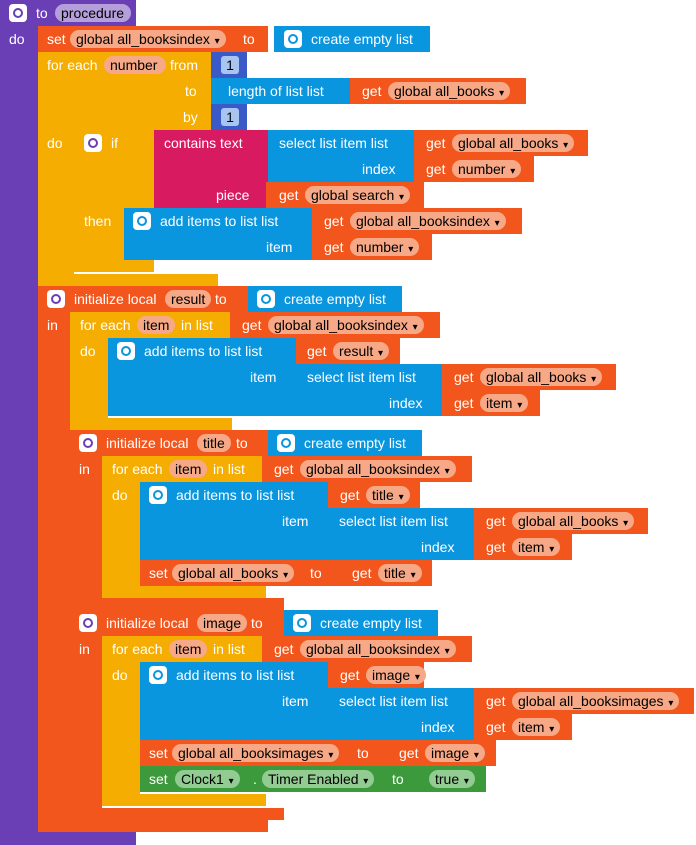  I want to click on title-for-list-var-dropdown: global all_booksindex, so click(378, 469).